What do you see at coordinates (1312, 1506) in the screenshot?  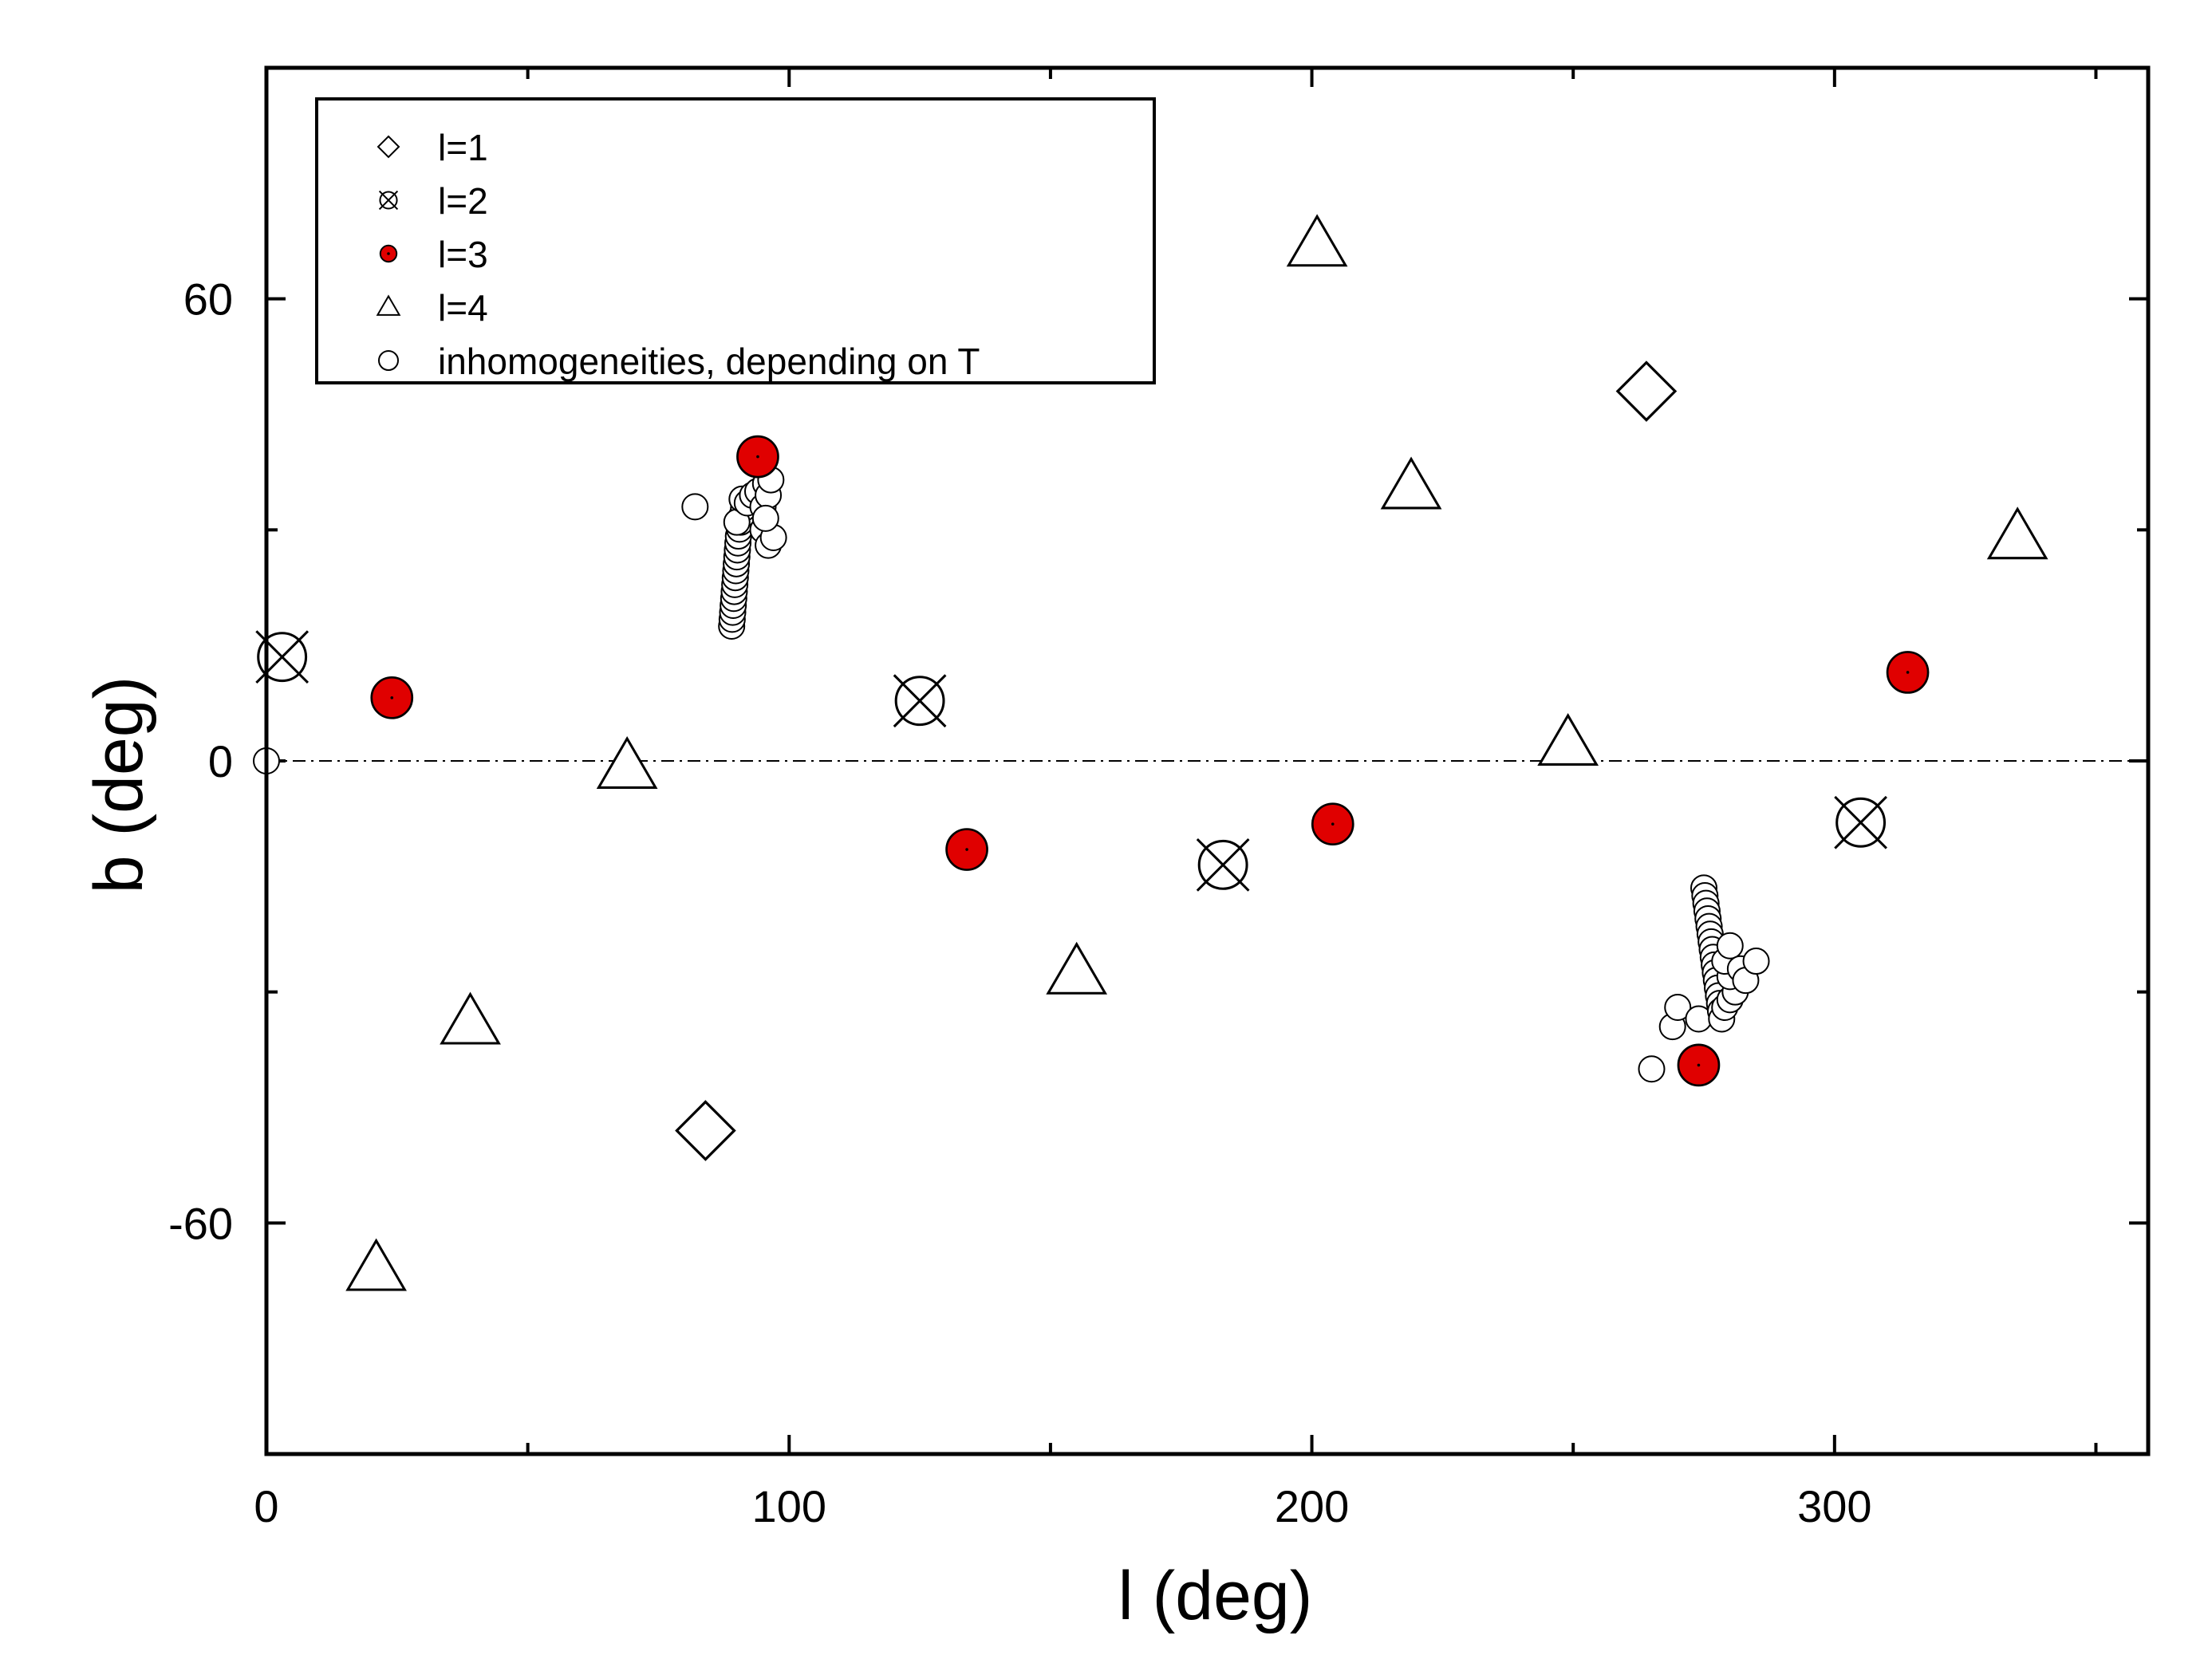 I see `x-tick-label: 200` at bounding box center [1312, 1506].